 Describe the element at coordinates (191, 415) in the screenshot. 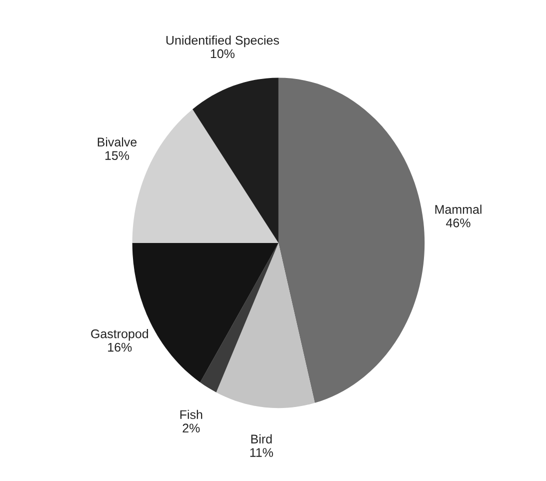

I see `slice-label: Fish` at that location.